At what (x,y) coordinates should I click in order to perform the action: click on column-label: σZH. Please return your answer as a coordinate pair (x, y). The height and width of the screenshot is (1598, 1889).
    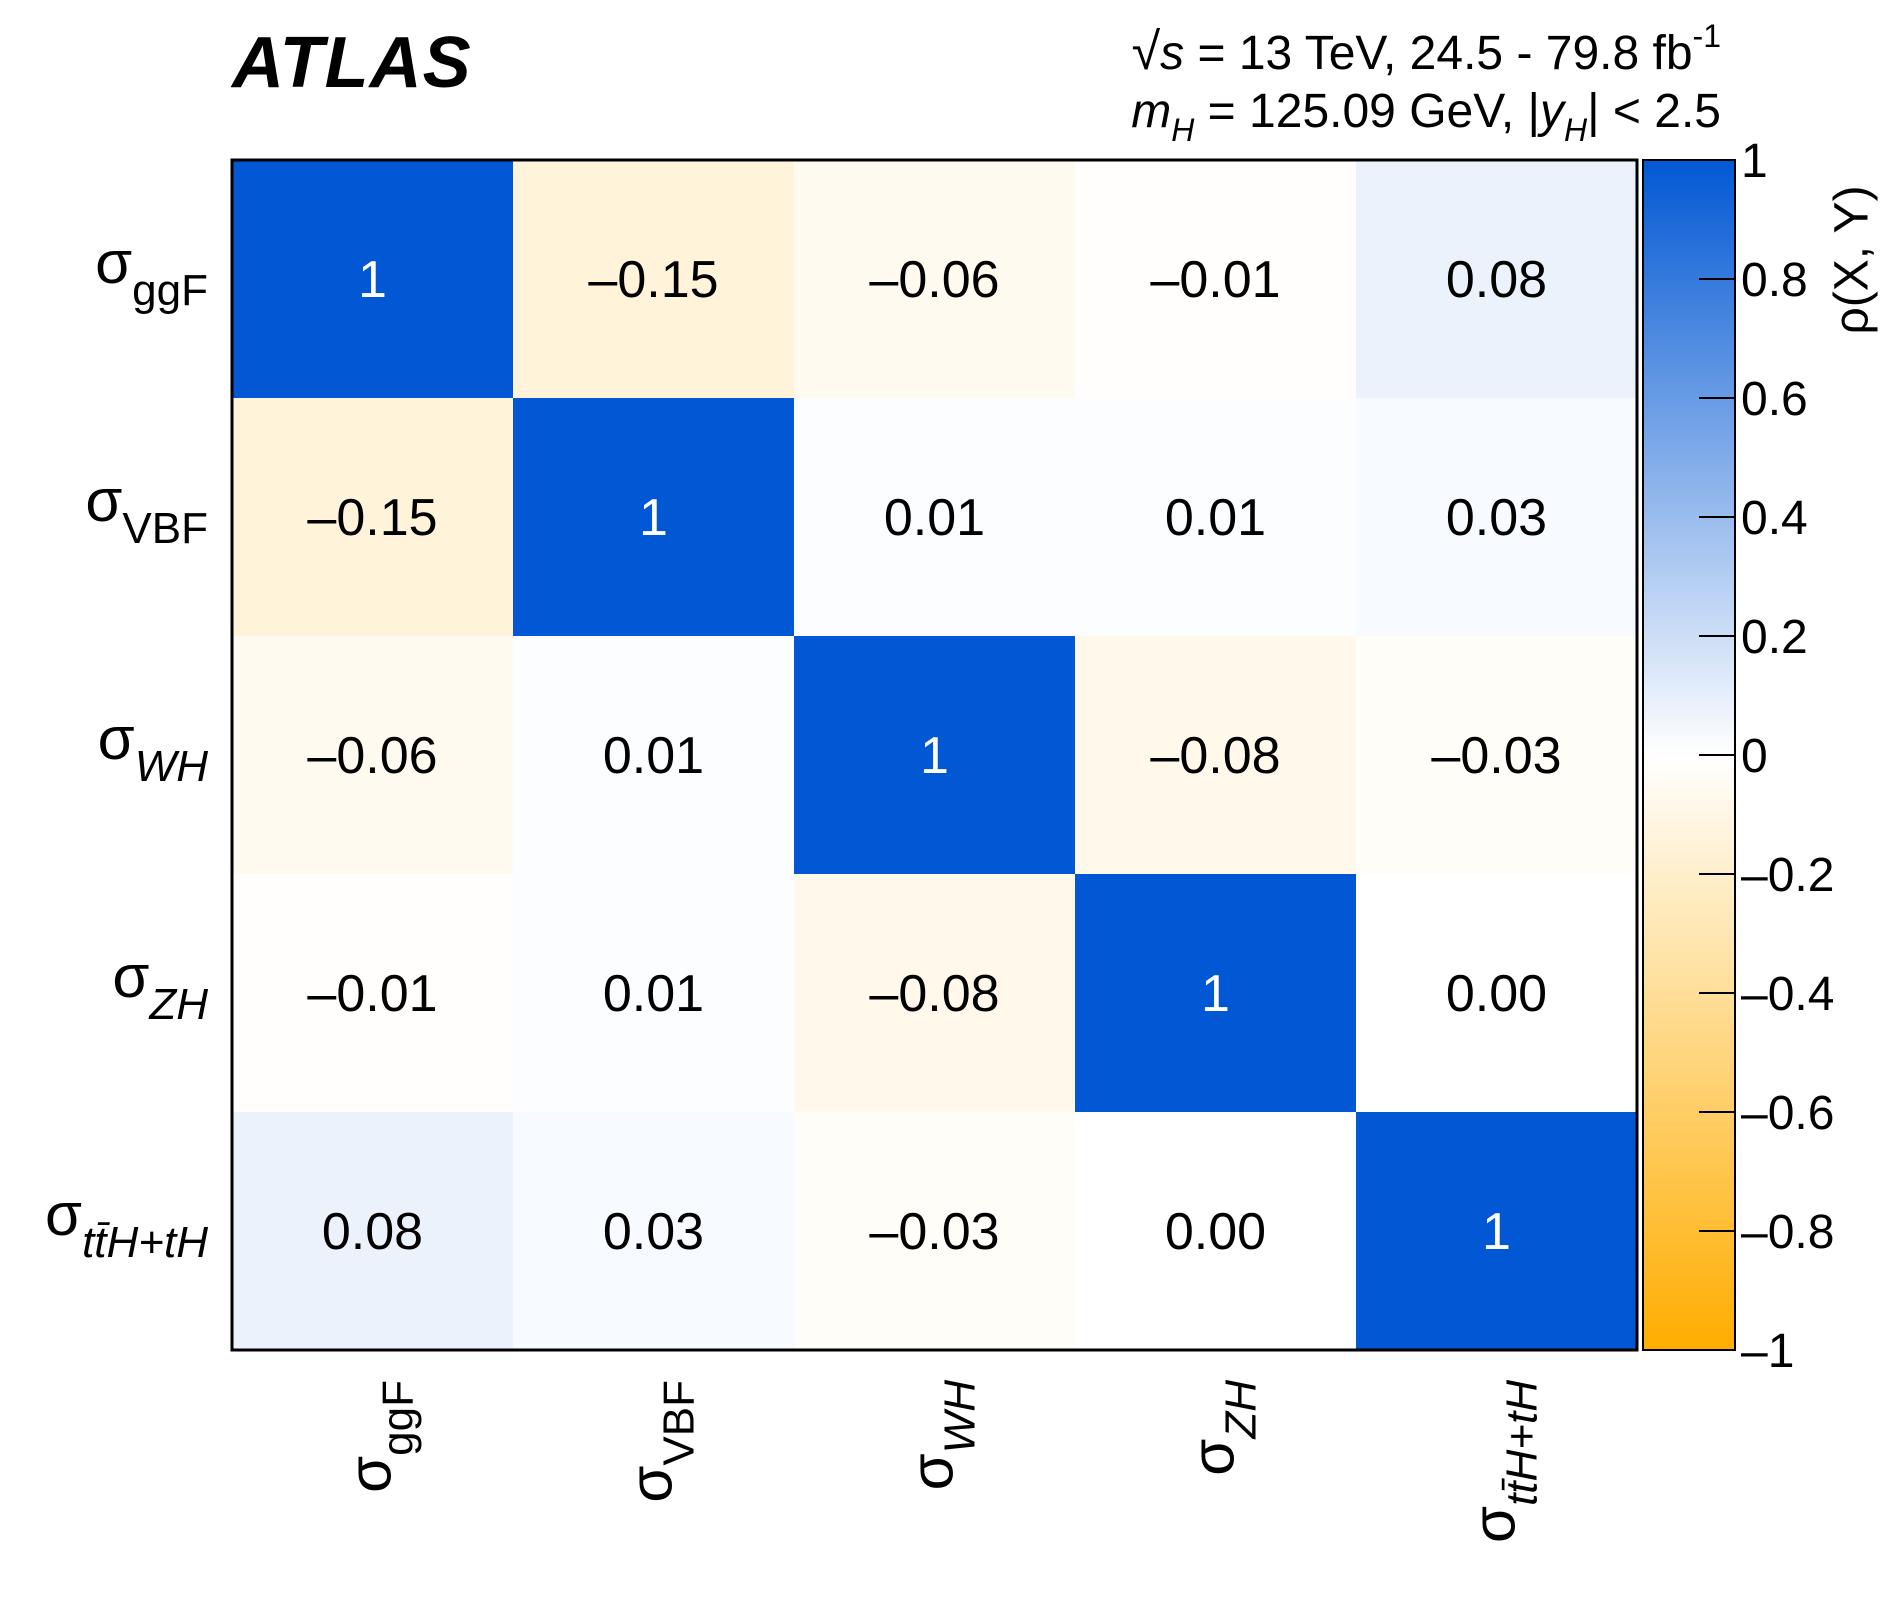
    Looking at the image, I should click on (1223, 1428).